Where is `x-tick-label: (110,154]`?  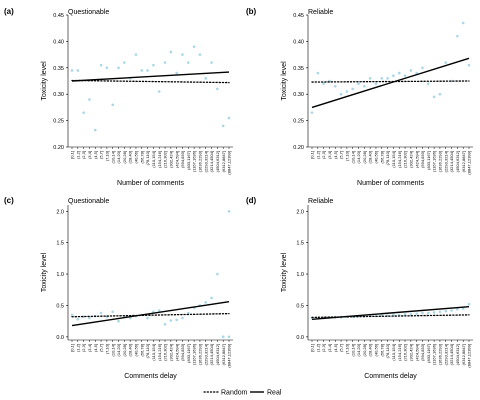 x-tick-label: (110,154] is located at coordinates (153, 159).